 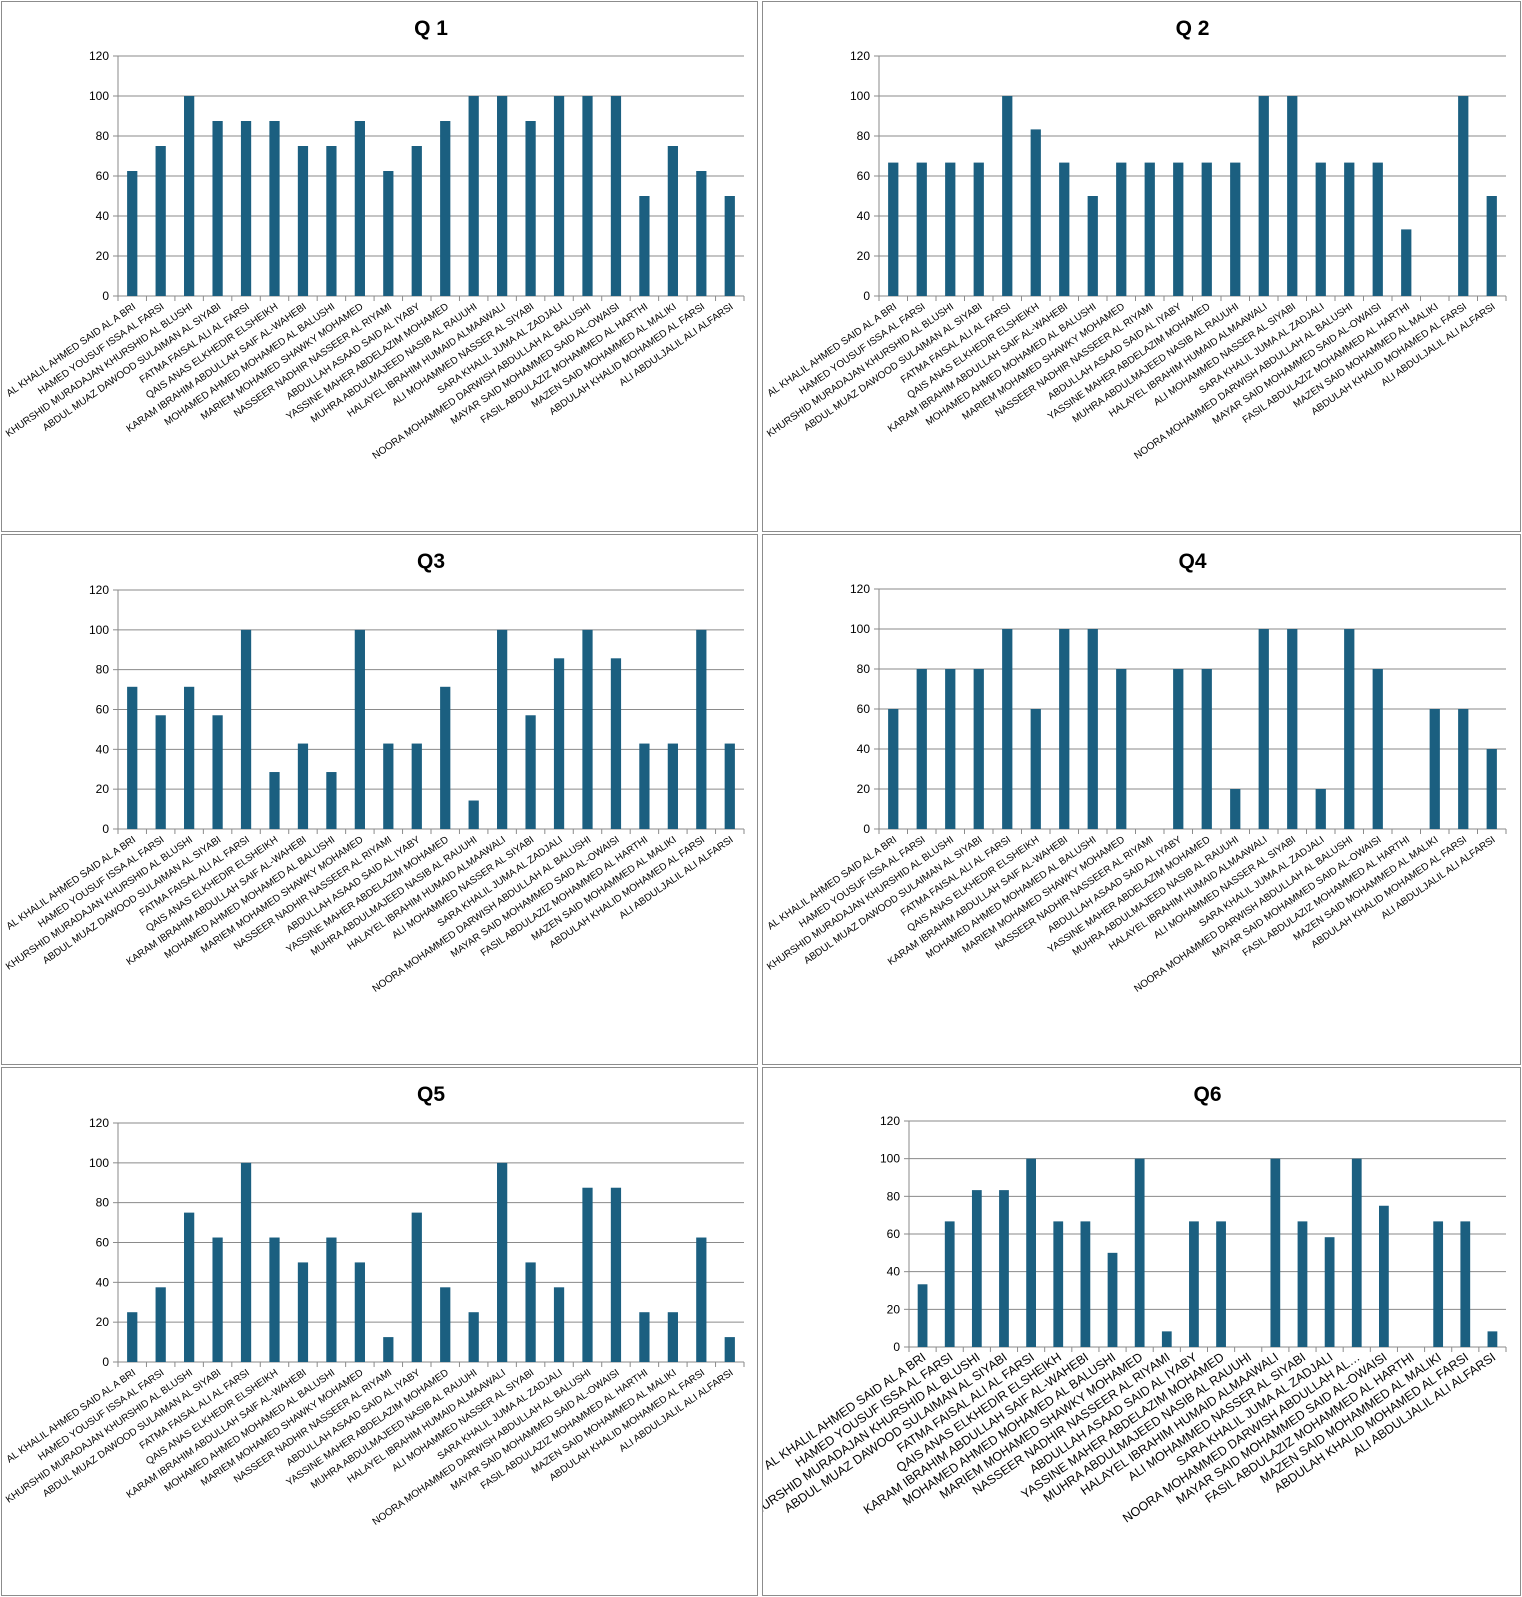 What do you see at coordinates (1192, 561) in the screenshot?
I see `chart-title: Q4` at bounding box center [1192, 561].